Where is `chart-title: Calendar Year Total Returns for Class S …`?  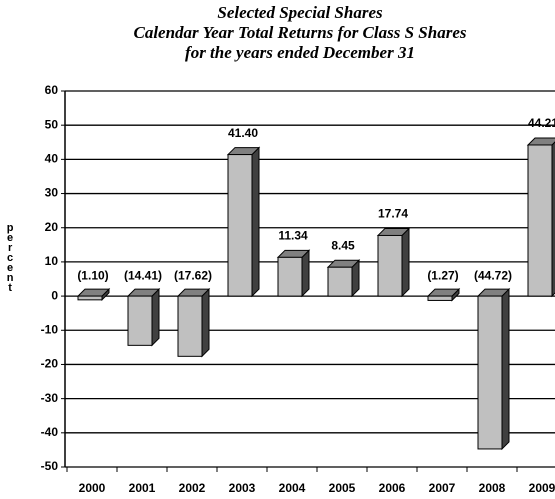 chart-title: Calendar Year Total Returns for Class S … is located at coordinates (299, 32).